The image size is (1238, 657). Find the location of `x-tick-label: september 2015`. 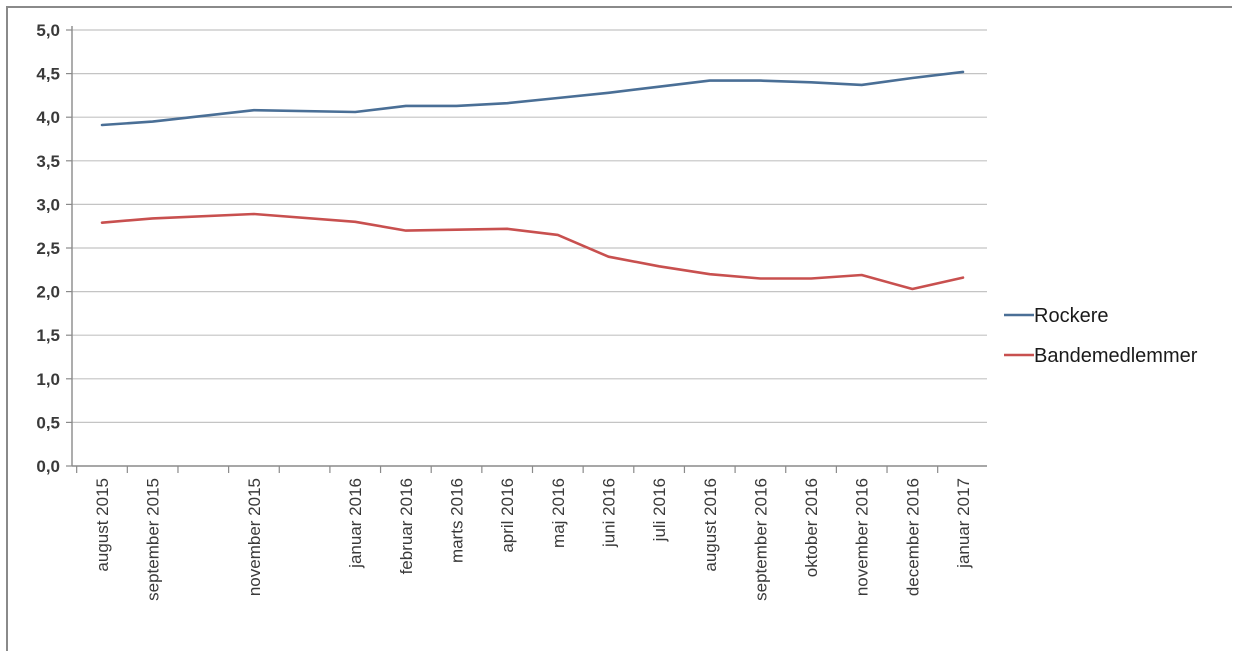

x-tick-label: september 2015 is located at coordinates (153, 539).